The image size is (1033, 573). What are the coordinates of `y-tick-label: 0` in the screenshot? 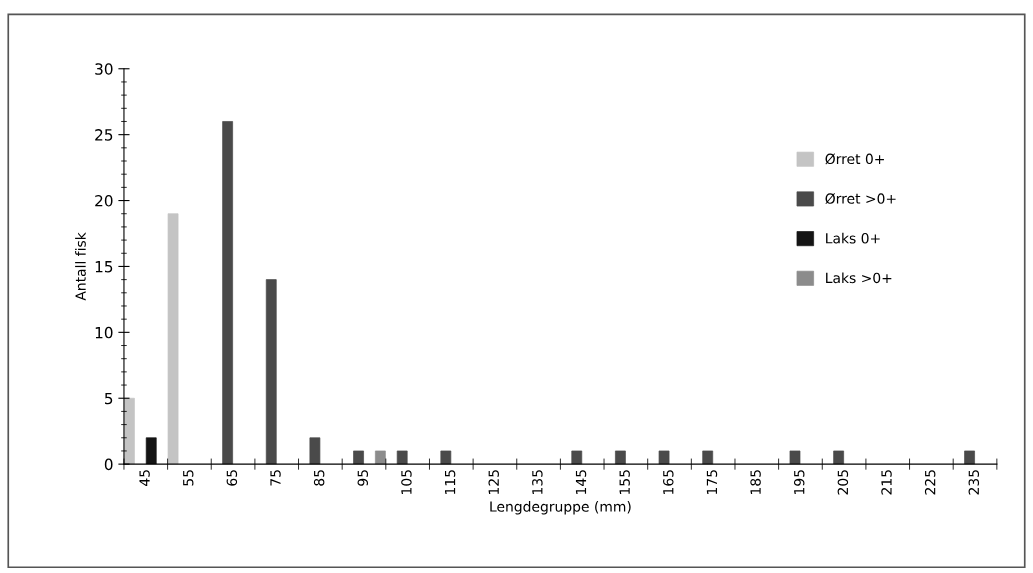 It's located at (108, 464).